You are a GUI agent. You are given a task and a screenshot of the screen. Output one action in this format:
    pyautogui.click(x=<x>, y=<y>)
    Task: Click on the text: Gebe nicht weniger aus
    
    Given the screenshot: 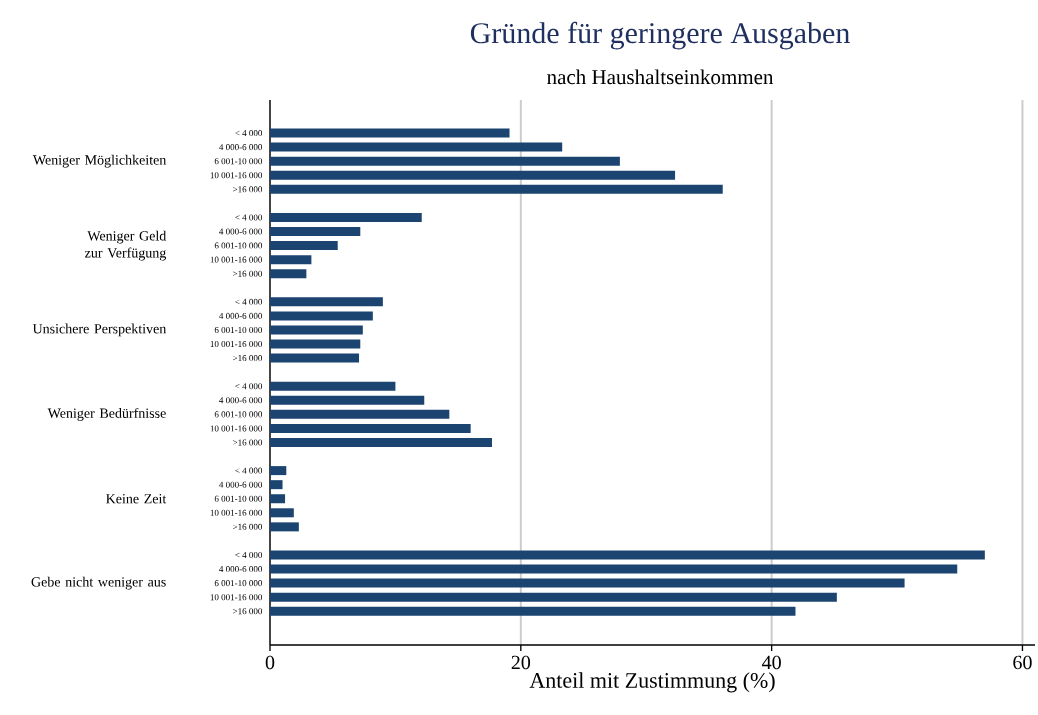 What is the action you would take?
    pyautogui.click(x=98, y=583)
    